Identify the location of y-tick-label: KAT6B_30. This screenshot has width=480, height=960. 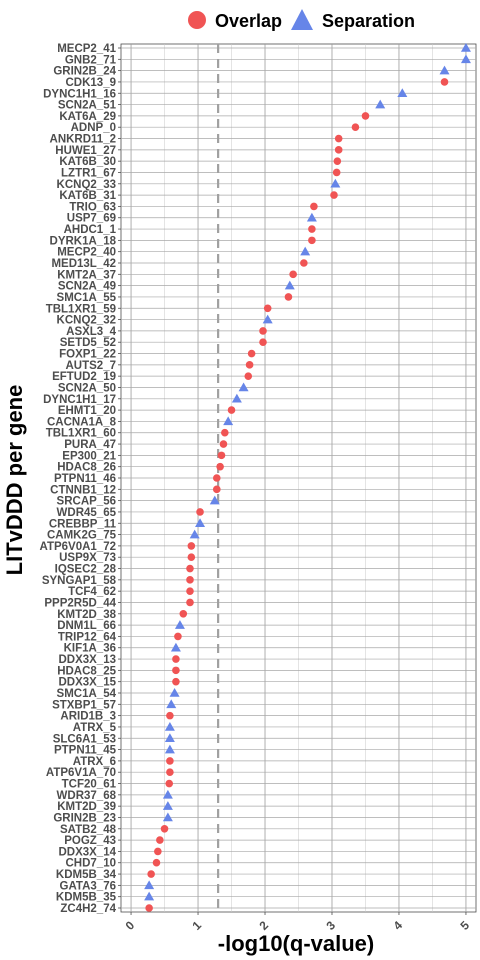
(87, 162).